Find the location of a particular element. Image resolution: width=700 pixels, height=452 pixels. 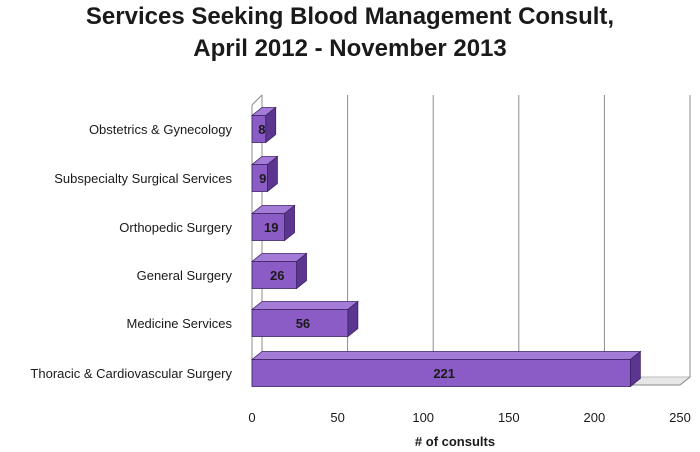

bar-6: 221 is located at coordinates (446, 369).